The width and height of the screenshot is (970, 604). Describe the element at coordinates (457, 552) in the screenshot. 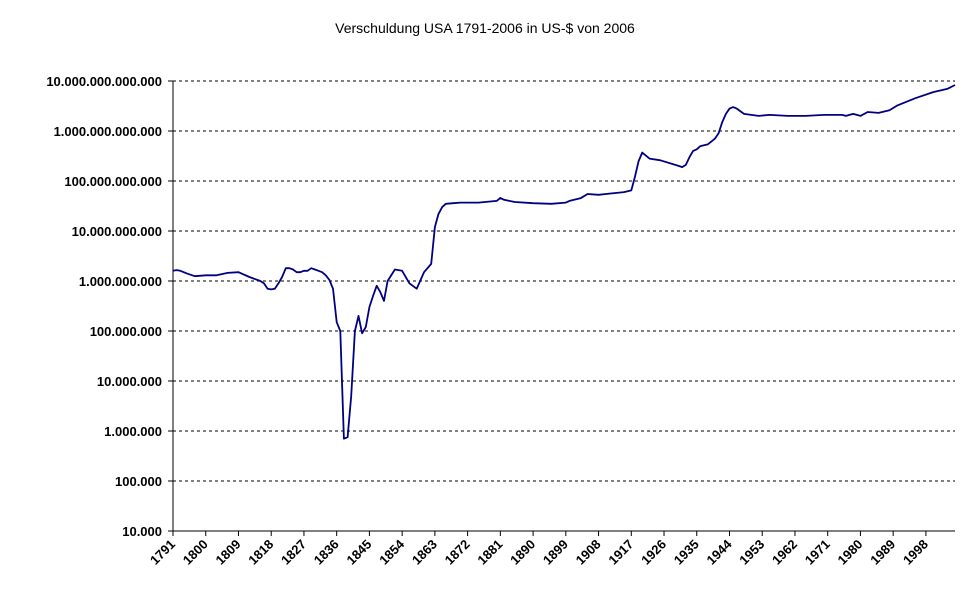

I see `x-tick-label: 1872` at that location.